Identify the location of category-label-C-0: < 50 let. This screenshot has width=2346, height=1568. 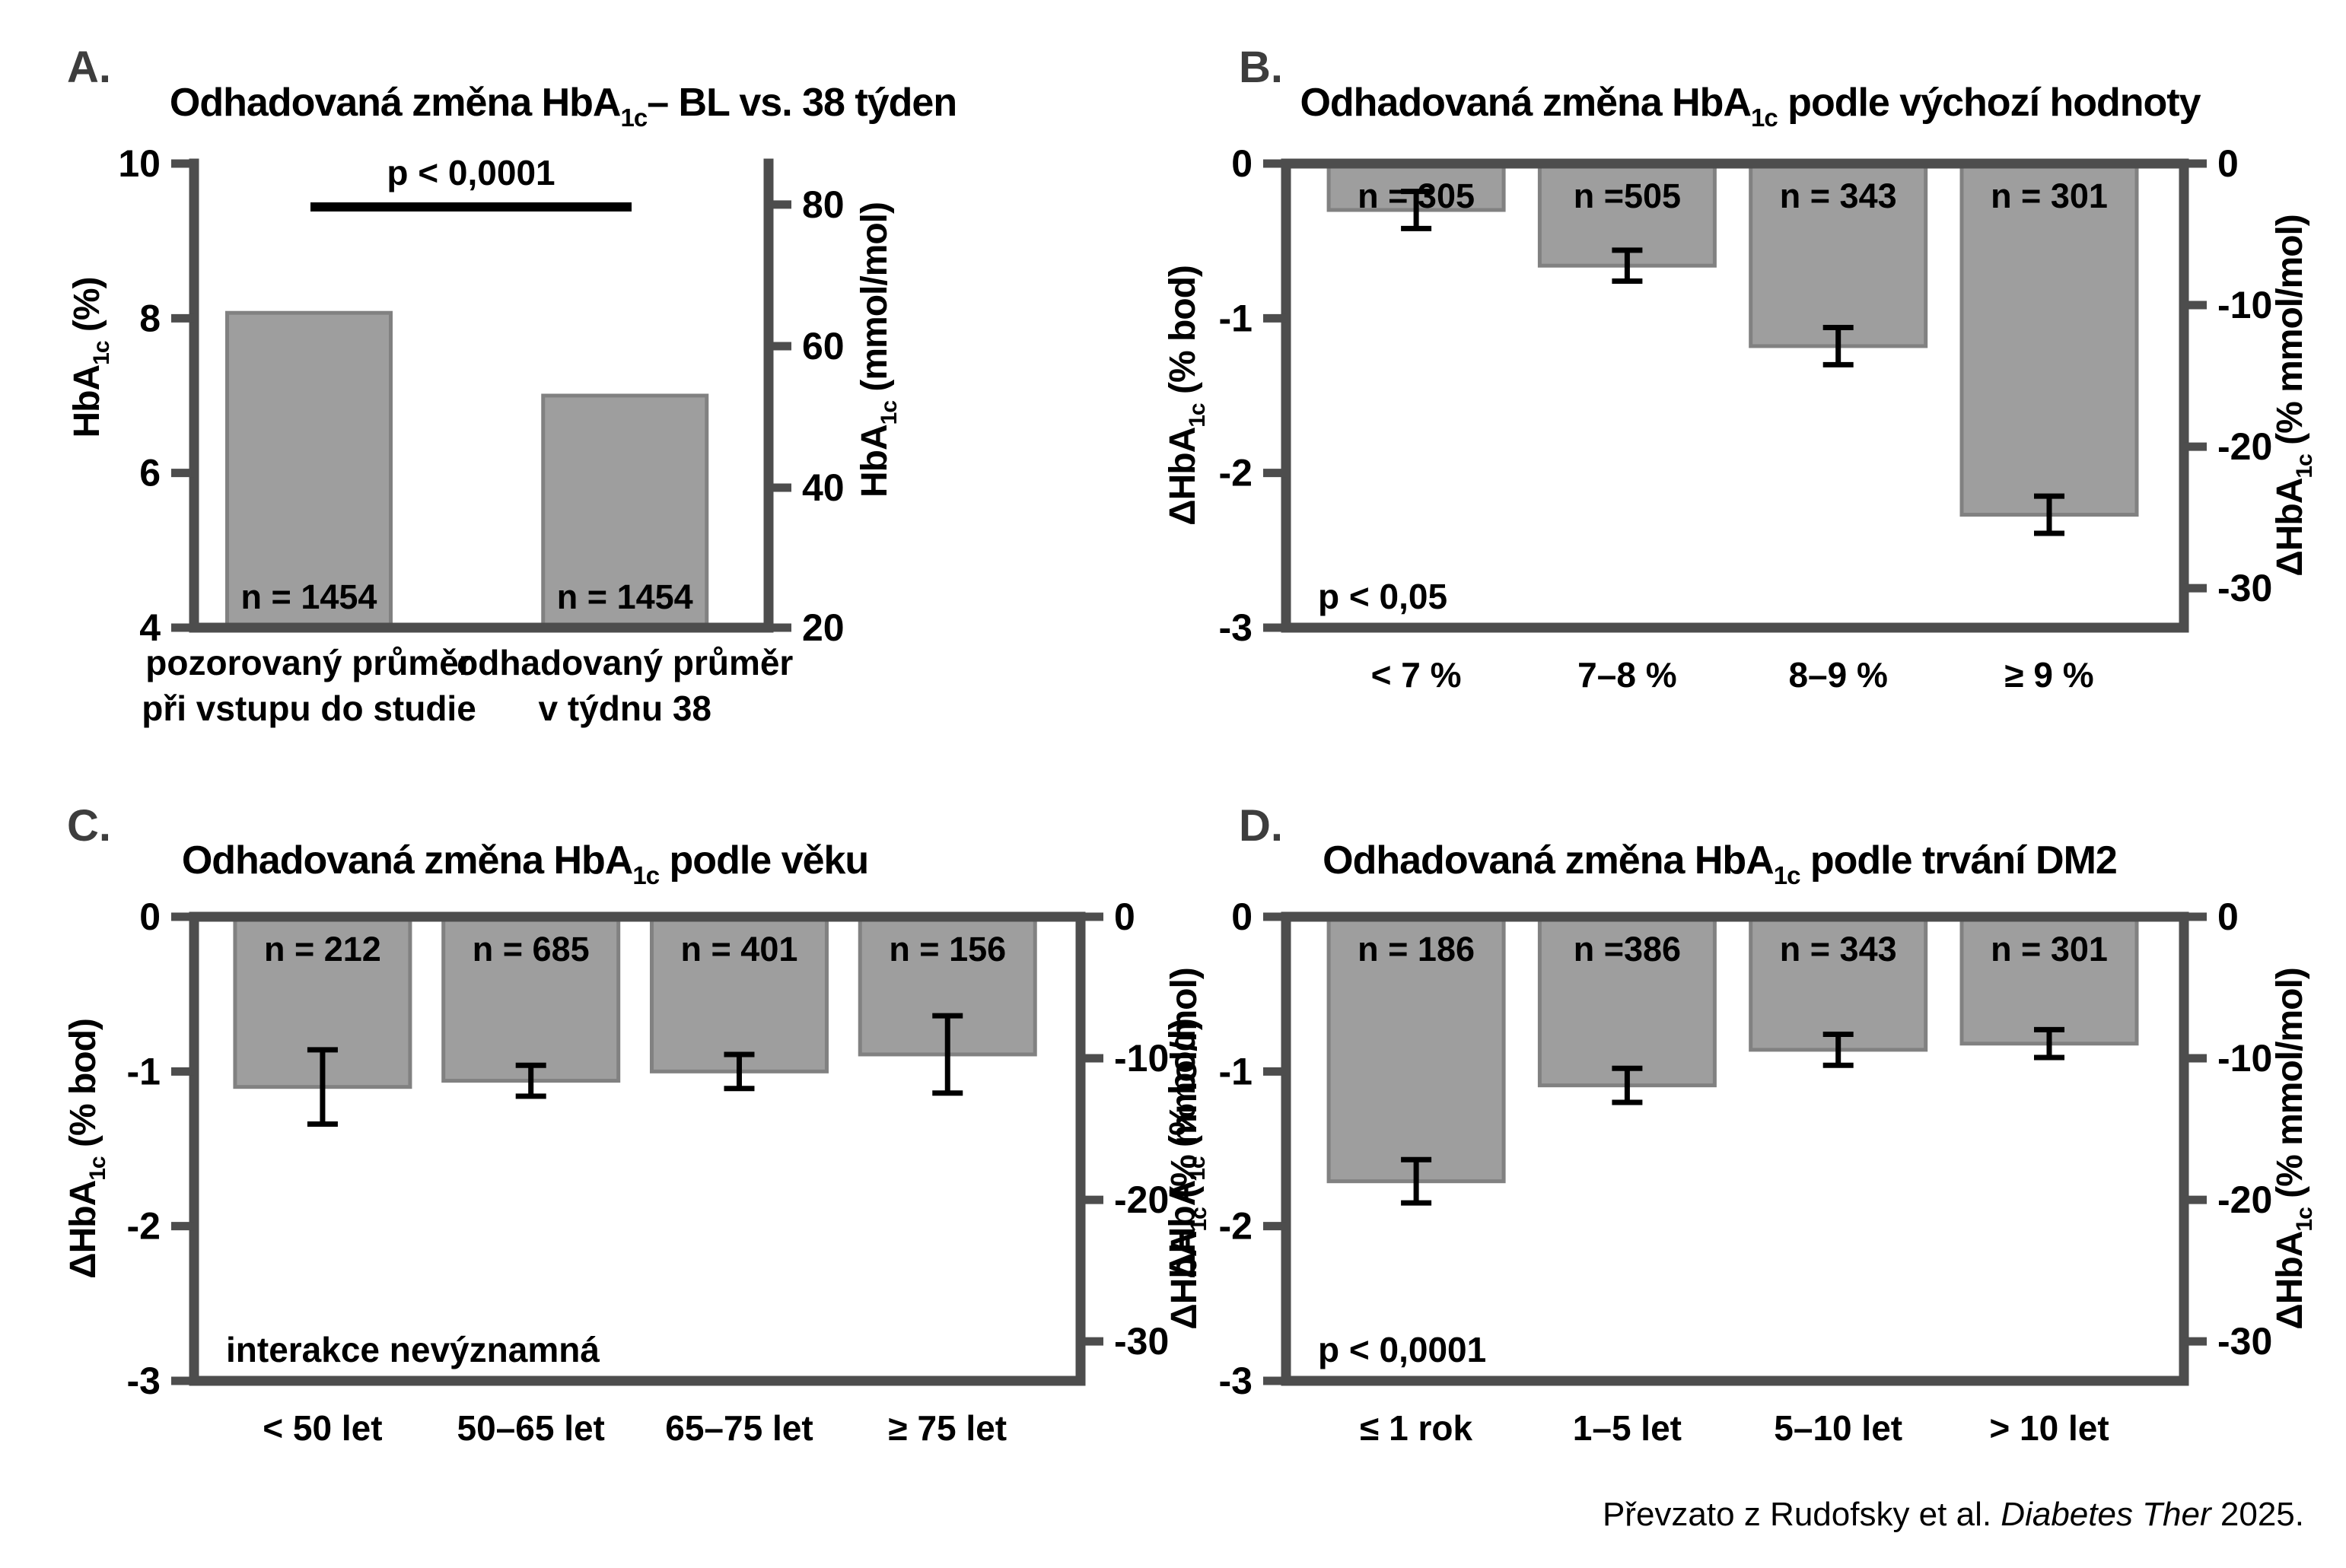
(322, 1428).